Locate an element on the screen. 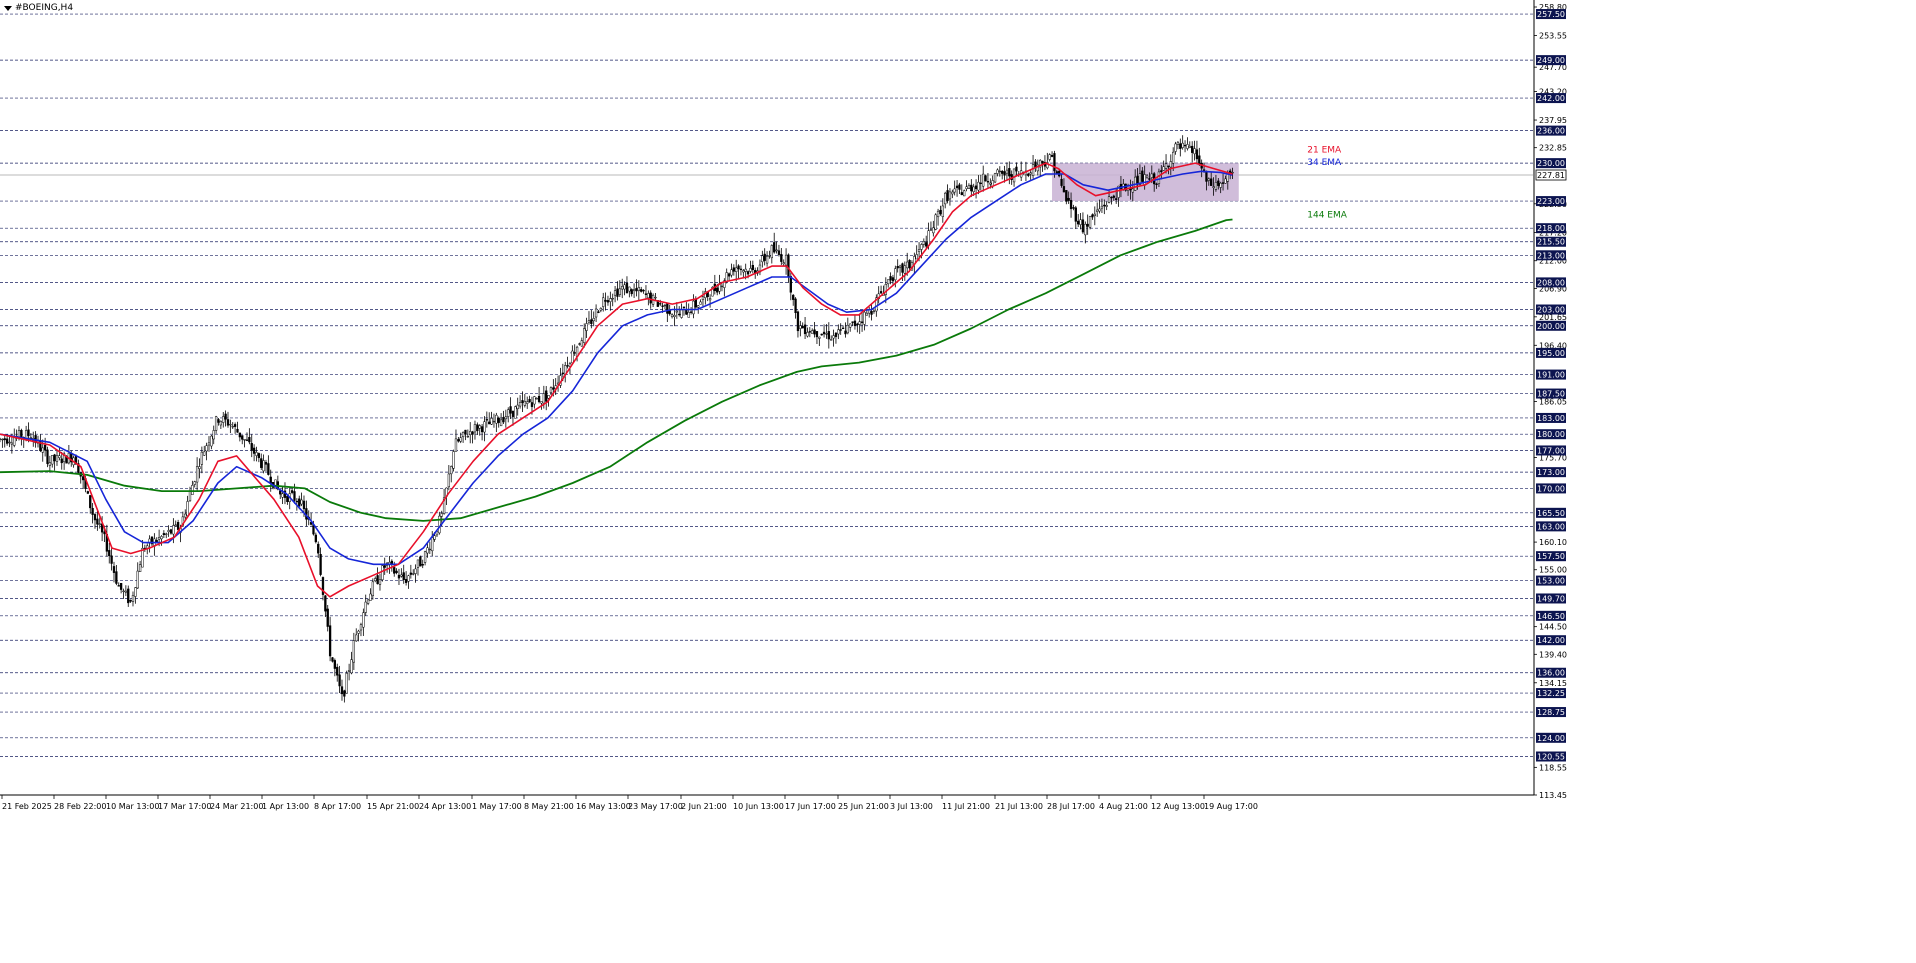 The height and width of the screenshot is (963, 1916). time-tick-label: 1 May 17:00 is located at coordinates (497, 806).